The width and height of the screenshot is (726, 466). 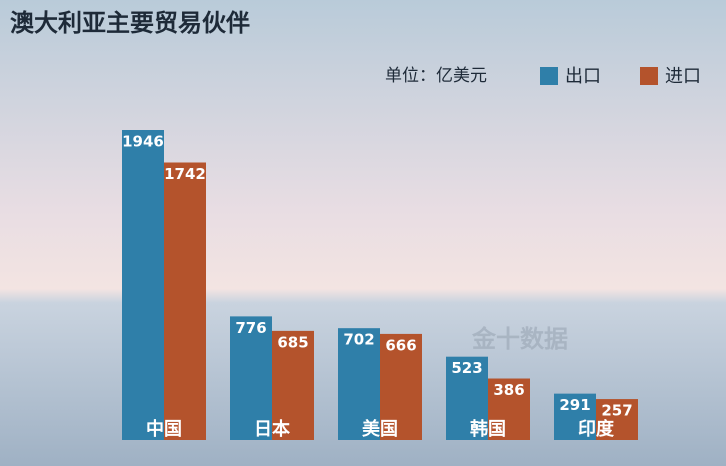 What do you see at coordinates (143, 142) in the screenshot?
I see `value-label: 1946` at bounding box center [143, 142].